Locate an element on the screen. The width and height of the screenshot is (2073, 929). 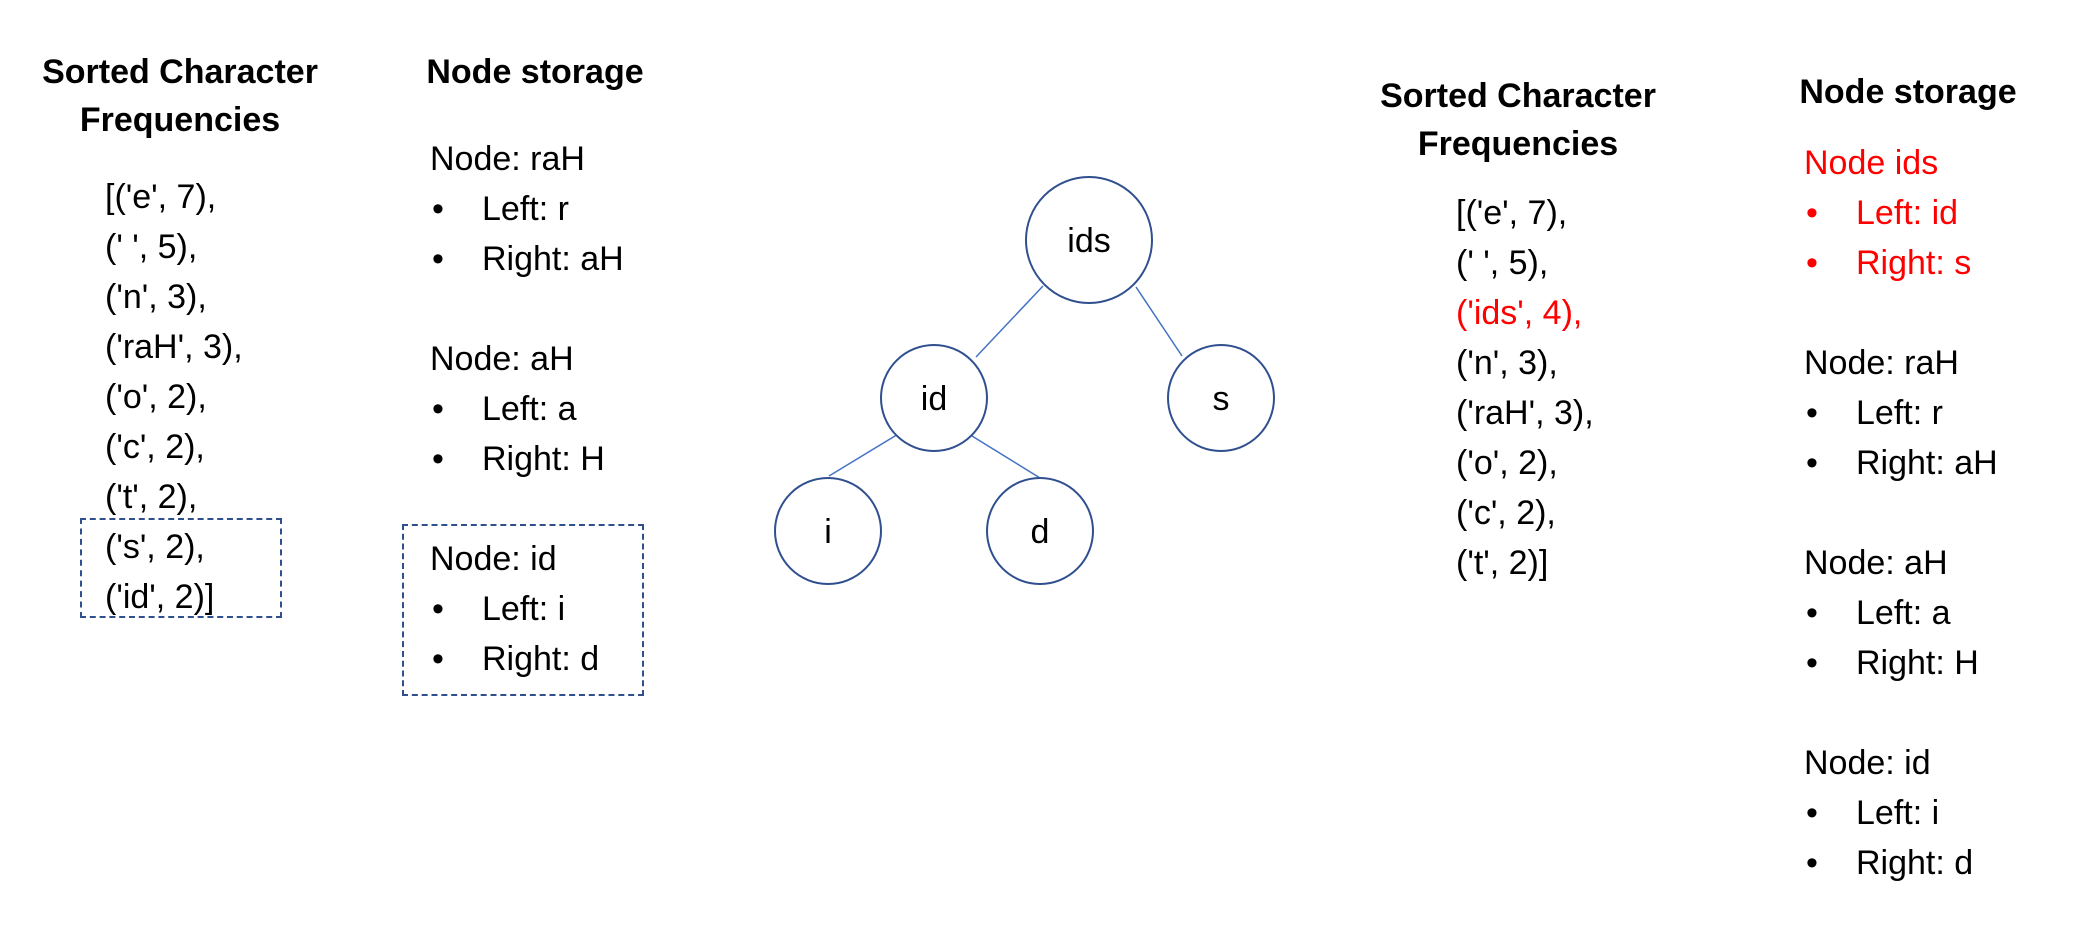
node-label: s is located at coordinates (1221, 399).